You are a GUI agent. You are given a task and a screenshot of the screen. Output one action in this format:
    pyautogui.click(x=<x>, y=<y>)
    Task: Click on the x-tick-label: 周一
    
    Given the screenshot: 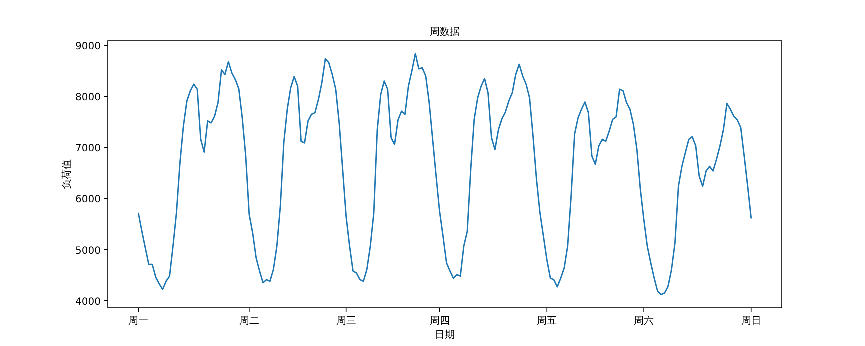 What is the action you would take?
    pyautogui.click(x=138, y=321)
    